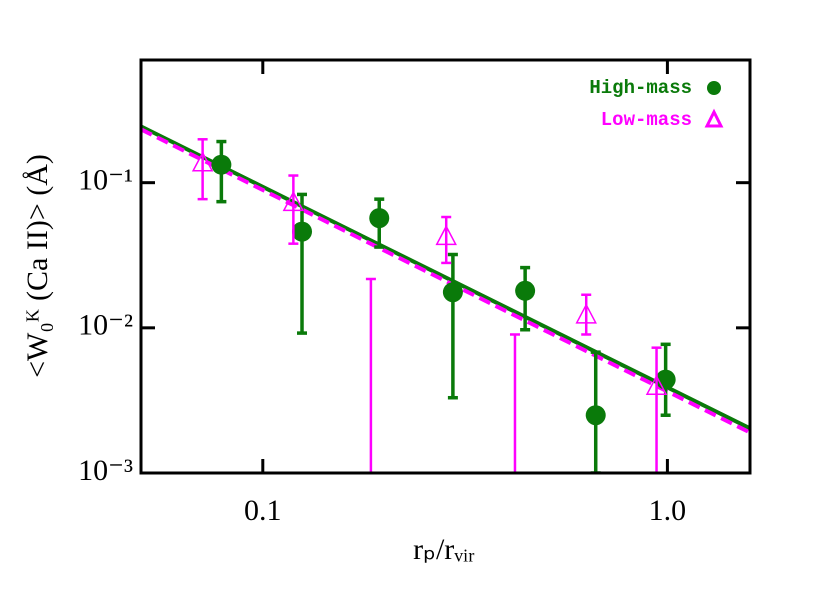 The width and height of the screenshot is (830, 593). What do you see at coordinates (263, 510) in the screenshot?
I see `x-tick-label: 0.1` at bounding box center [263, 510].